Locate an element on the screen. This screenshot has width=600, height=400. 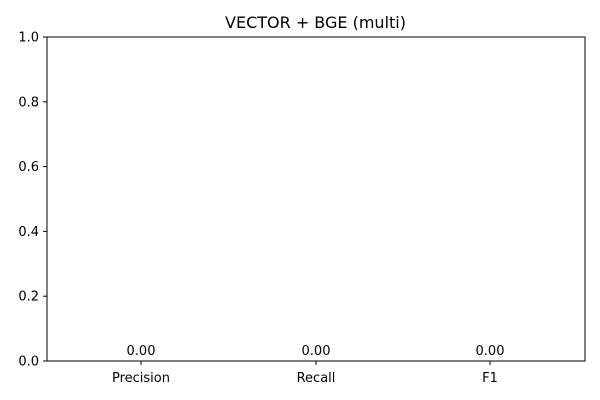
data-labels-group: 0.00 0.00 0.00 is located at coordinates (316, 351).